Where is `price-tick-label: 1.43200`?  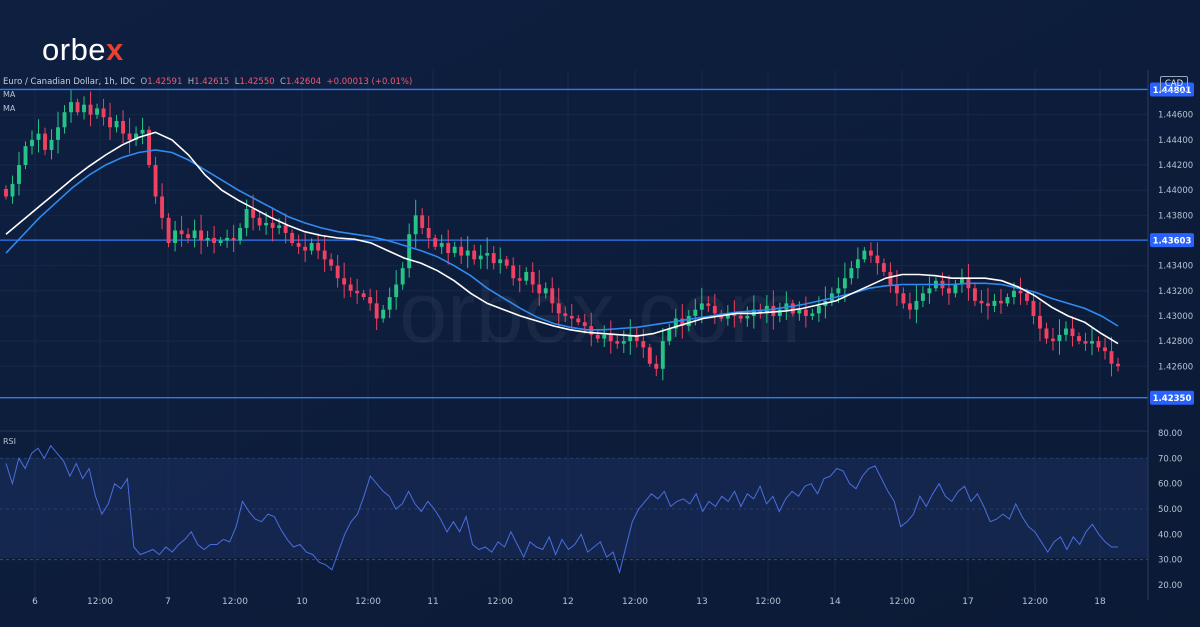
price-tick-label: 1.43200 is located at coordinates (1175, 292).